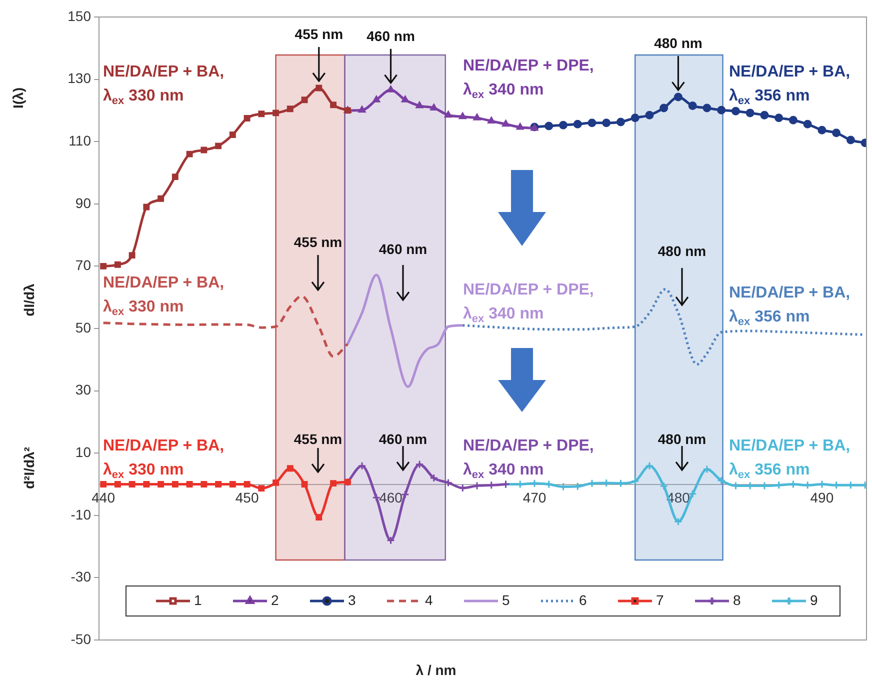 The width and height of the screenshot is (872, 686). What do you see at coordinates (436, 670) in the screenshot?
I see `x-axis-title: λ / nm` at bounding box center [436, 670].